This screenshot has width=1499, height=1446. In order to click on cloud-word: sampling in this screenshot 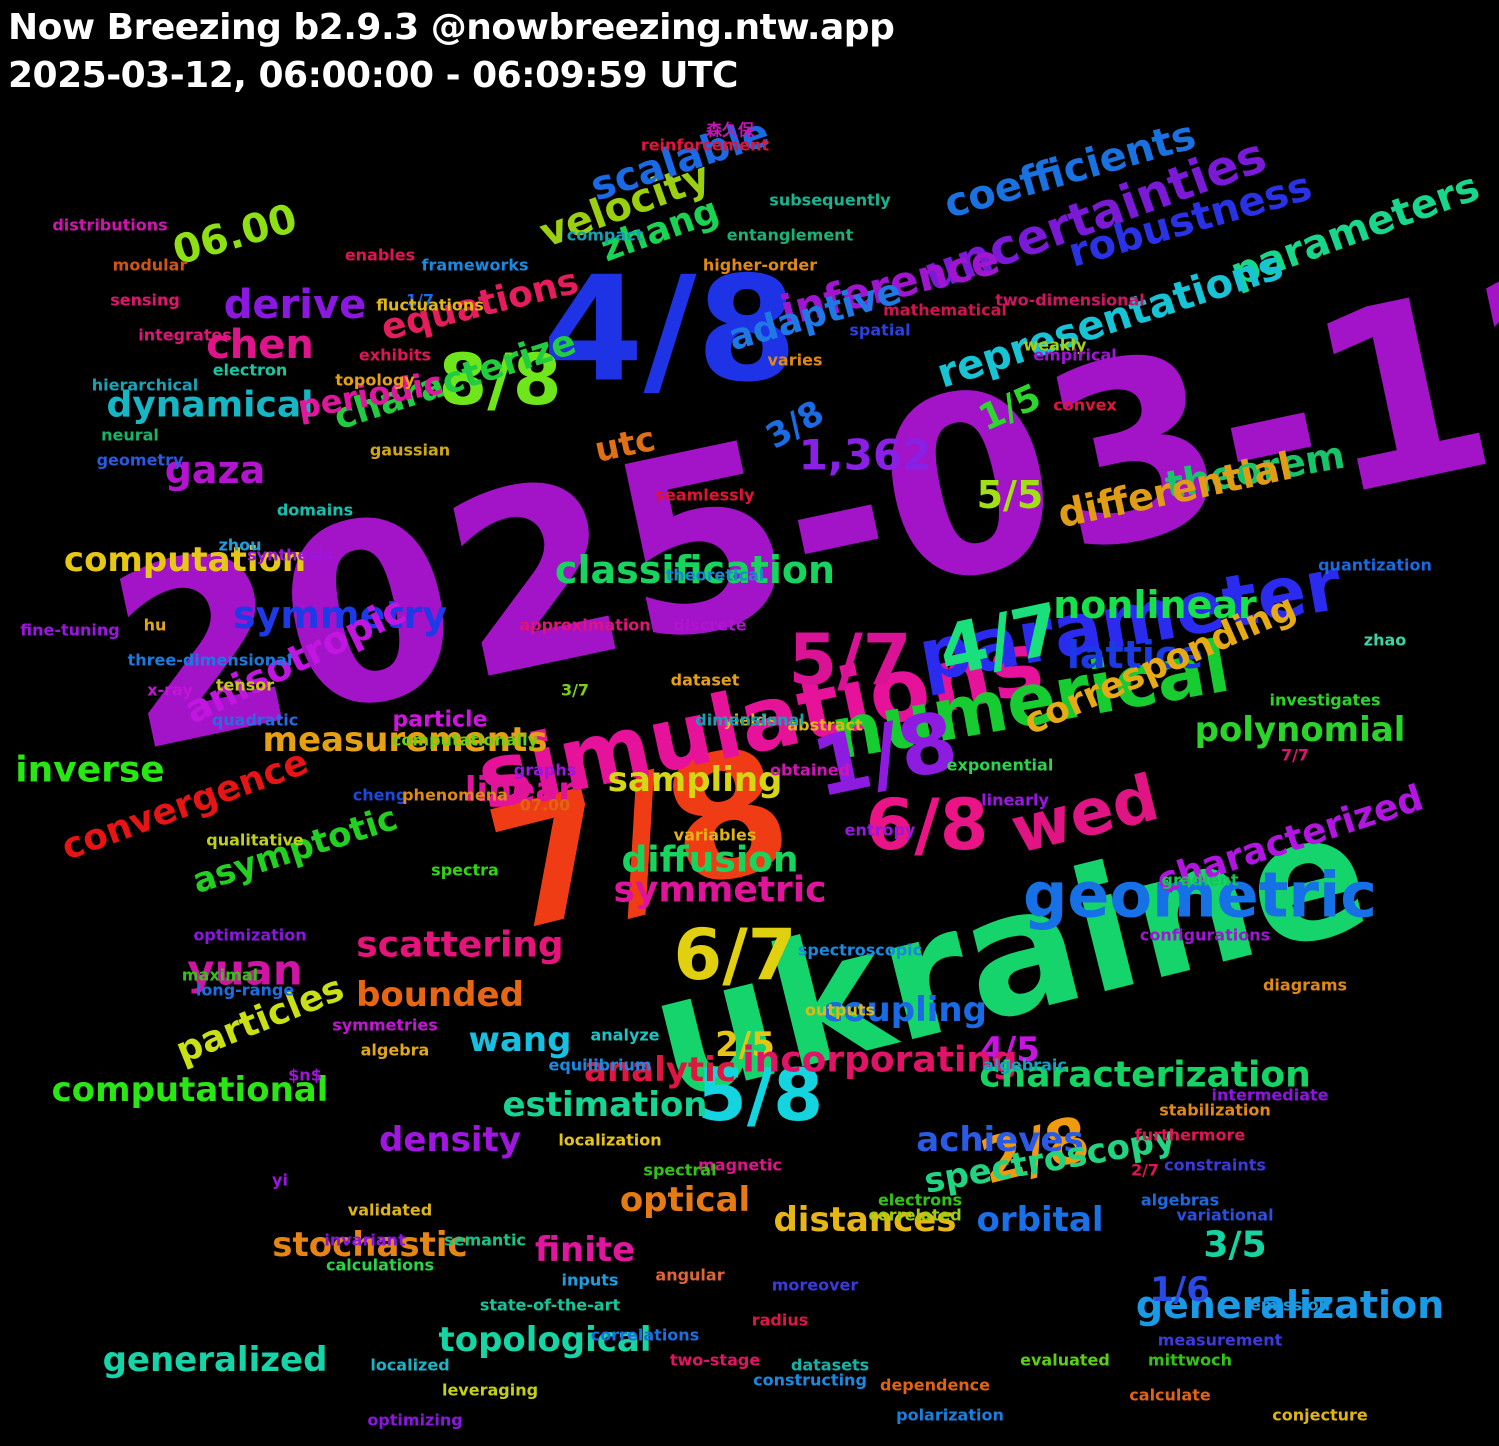, I will do `click(695, 780)`.